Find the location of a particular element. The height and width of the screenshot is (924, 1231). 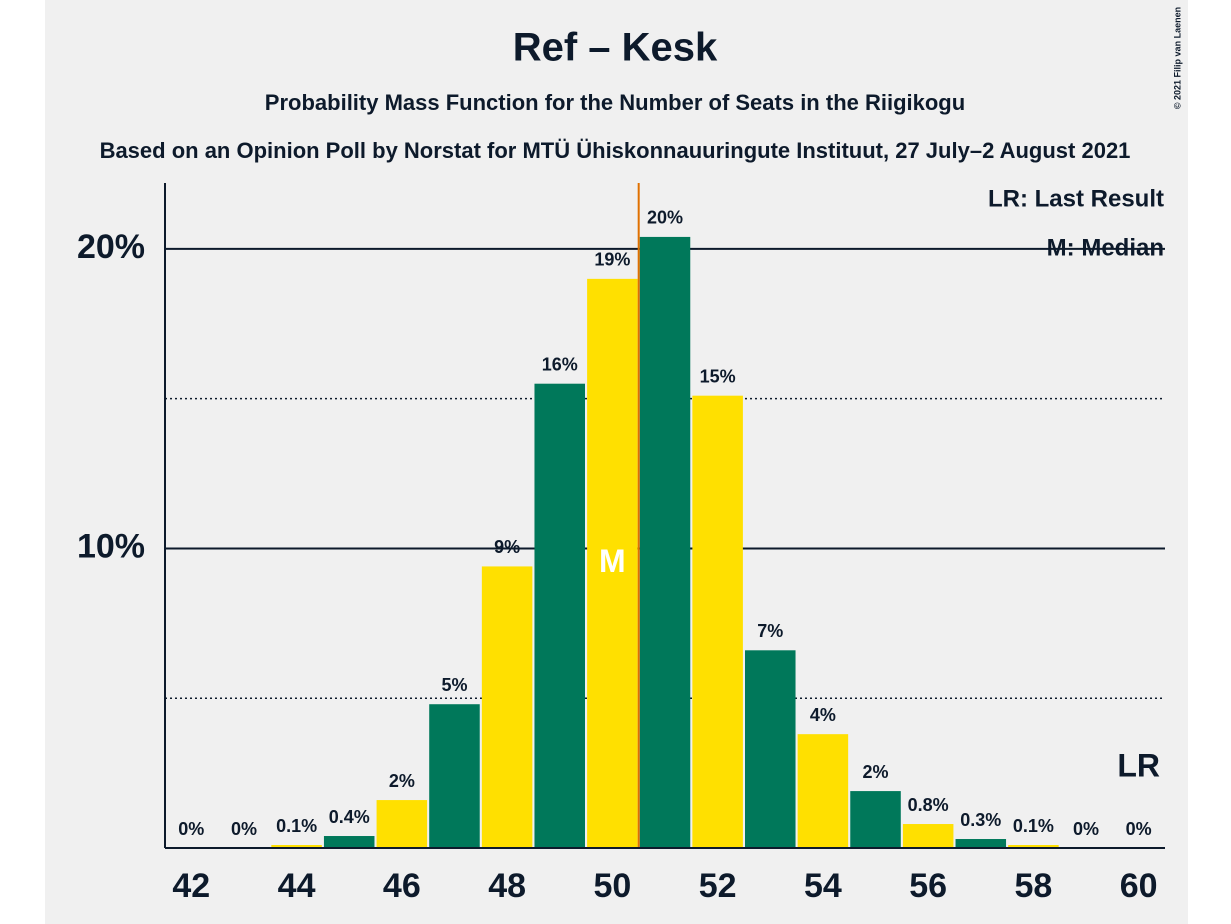

value-label: 15% is located at coordinates (718, 376).